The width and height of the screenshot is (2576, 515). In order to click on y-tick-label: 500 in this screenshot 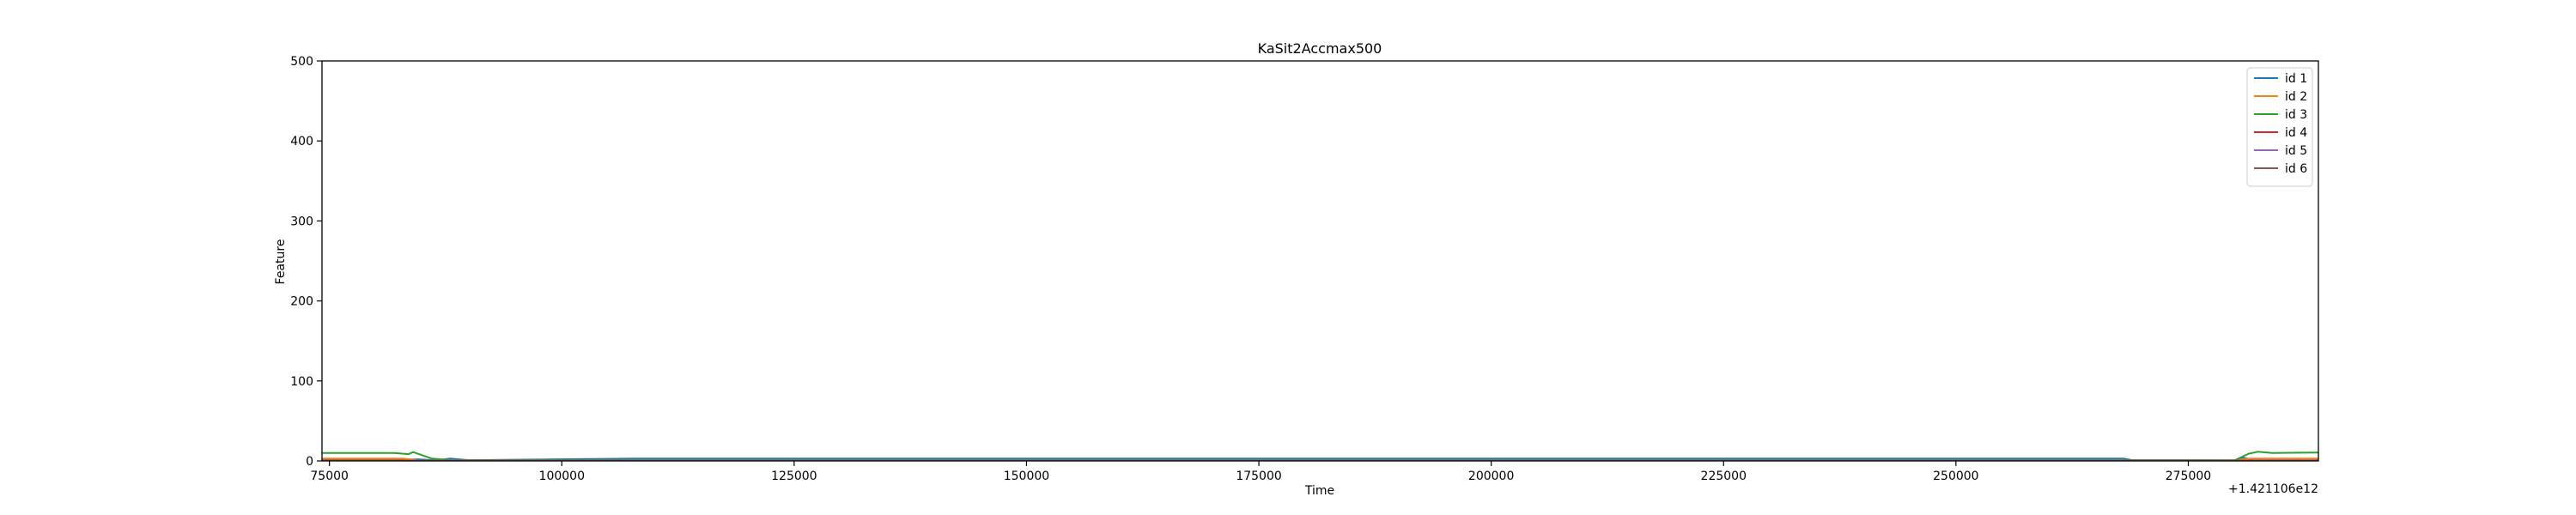, I will do `click(301, 62)`.